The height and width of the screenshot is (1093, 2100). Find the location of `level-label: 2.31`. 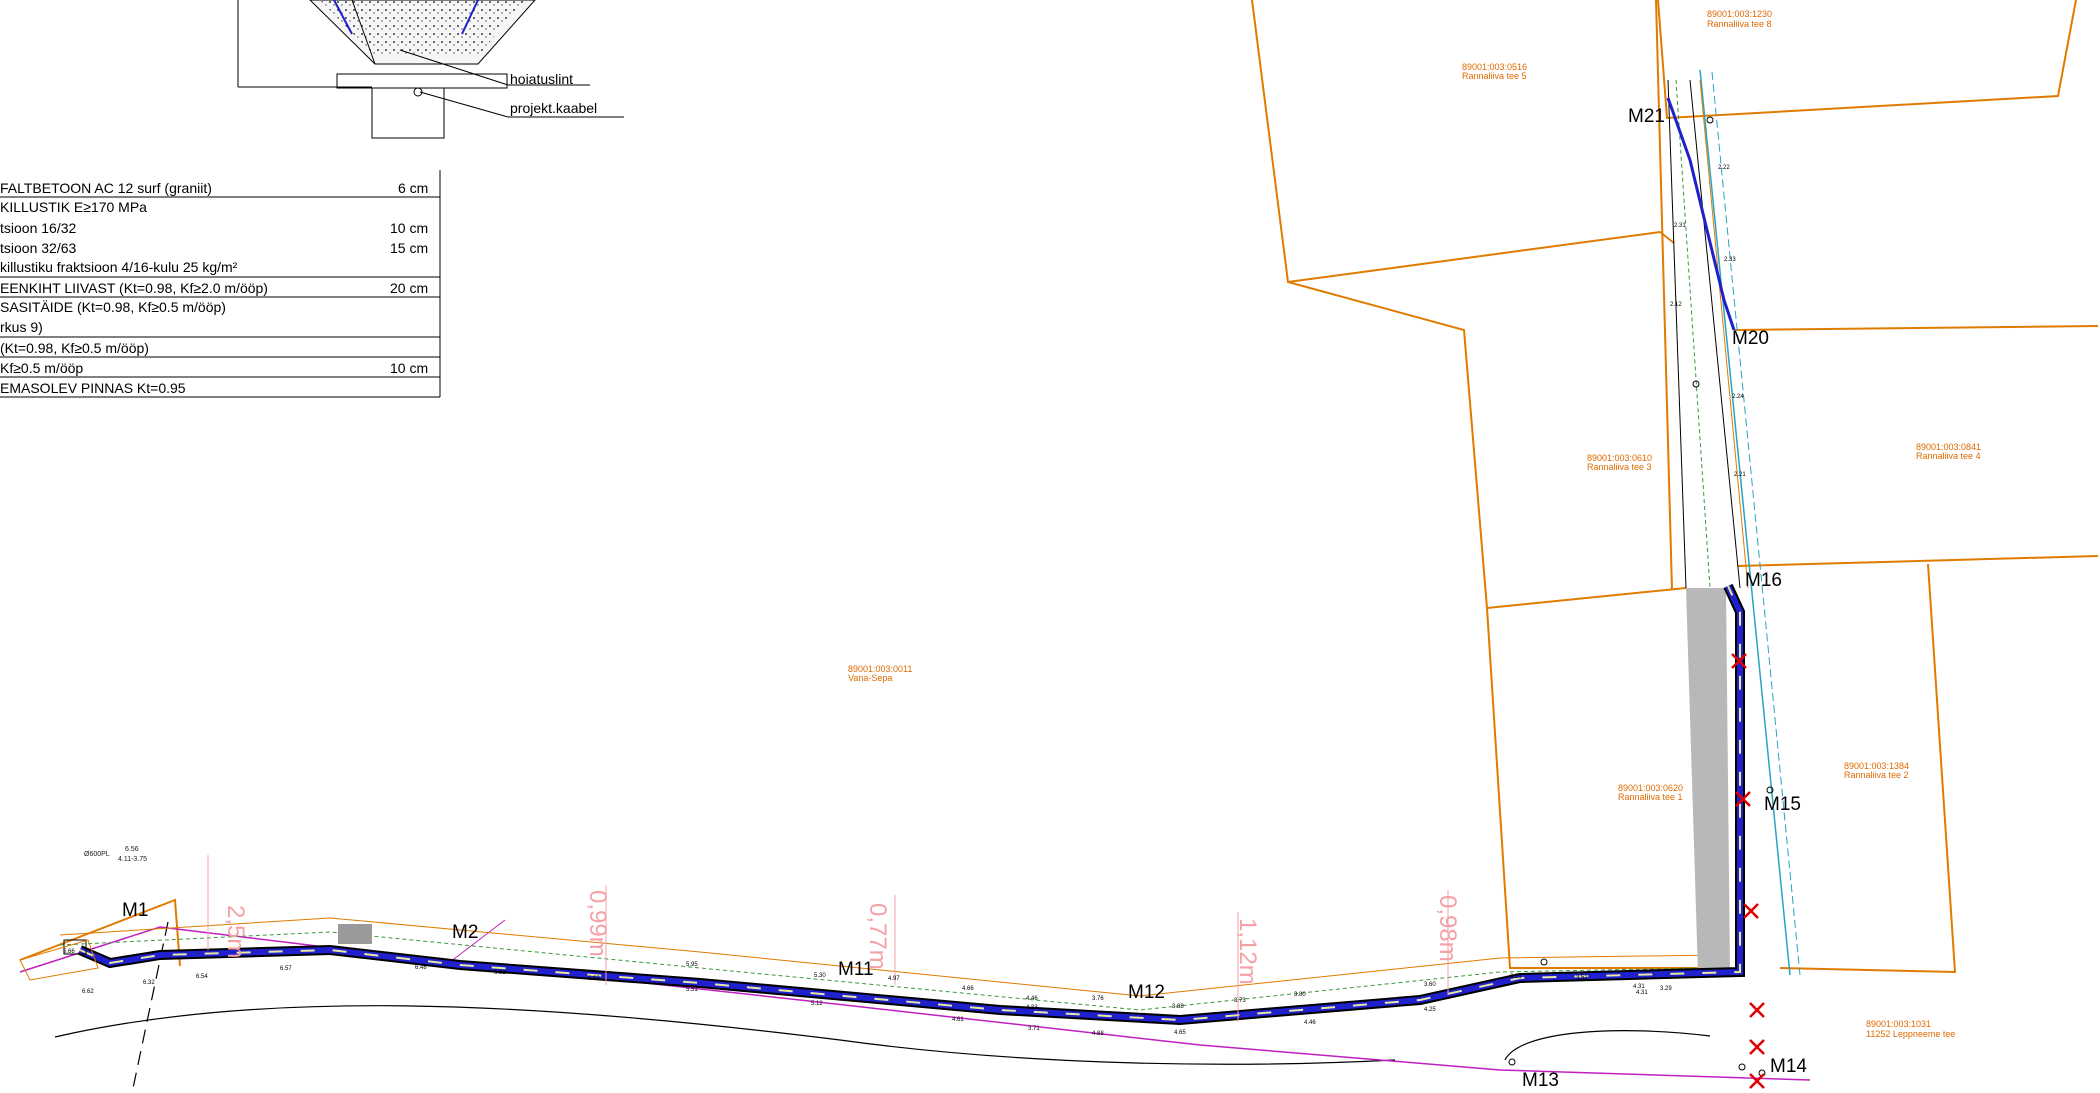

level-label: 2.31 is located at coordinates (1680, 226).